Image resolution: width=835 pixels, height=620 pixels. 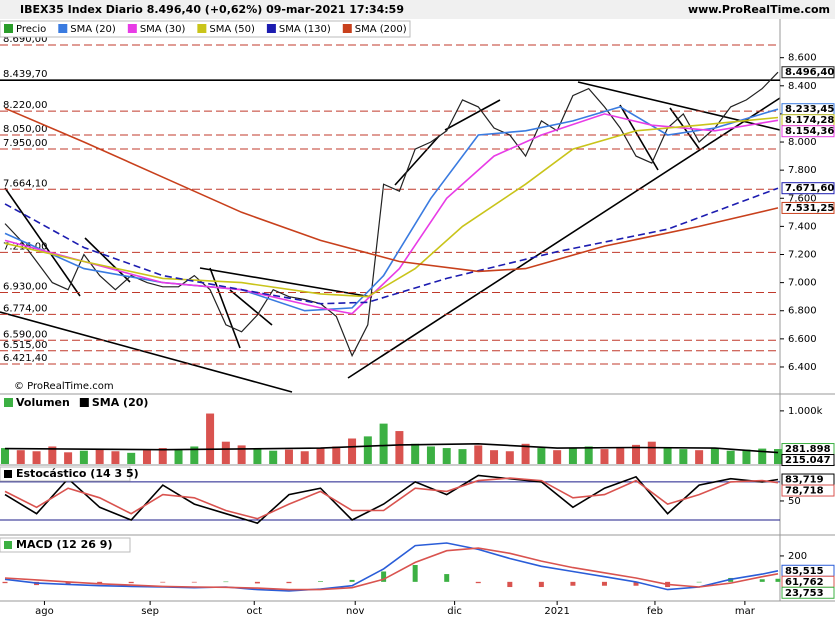 What do you see at coordinates (802, 339) in the screenshot?
I see `y-tick-label: 6.600` at bounding box center [802, 339].